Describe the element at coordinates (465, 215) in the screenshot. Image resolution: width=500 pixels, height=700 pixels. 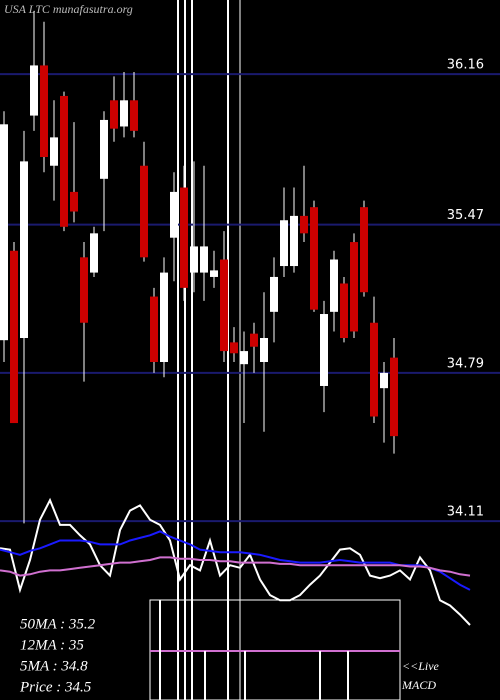
I see `y-tick-label: 35.47` at that location.